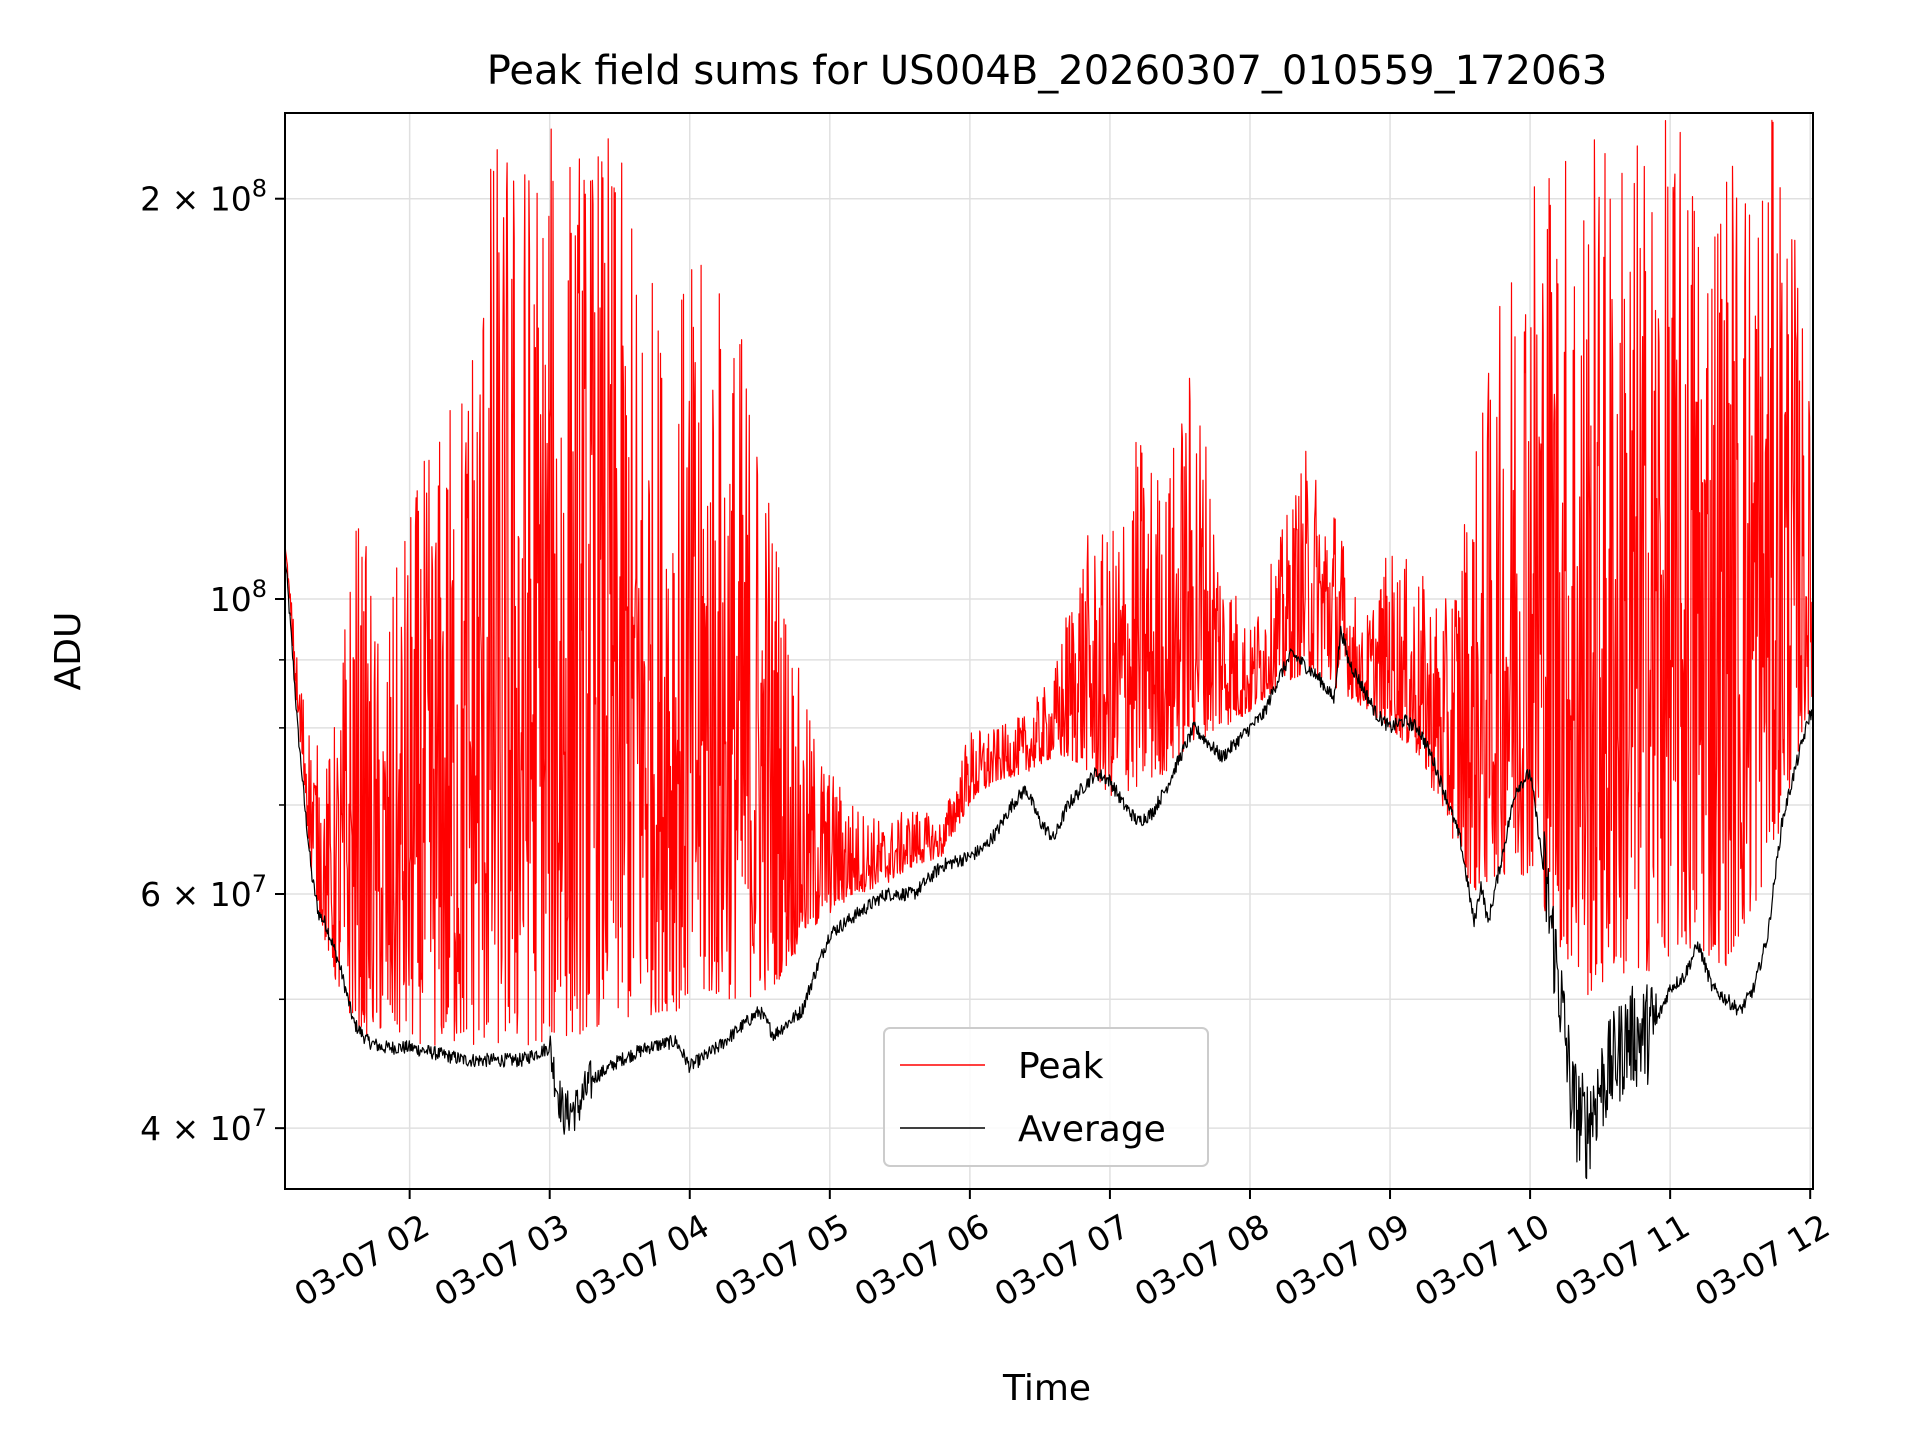 The height and width of the screenshot is (1440, 1920). Describe the element at coordinates (1092, 1129) in the screenshot. I see `legend-average-label: Average` at that location.